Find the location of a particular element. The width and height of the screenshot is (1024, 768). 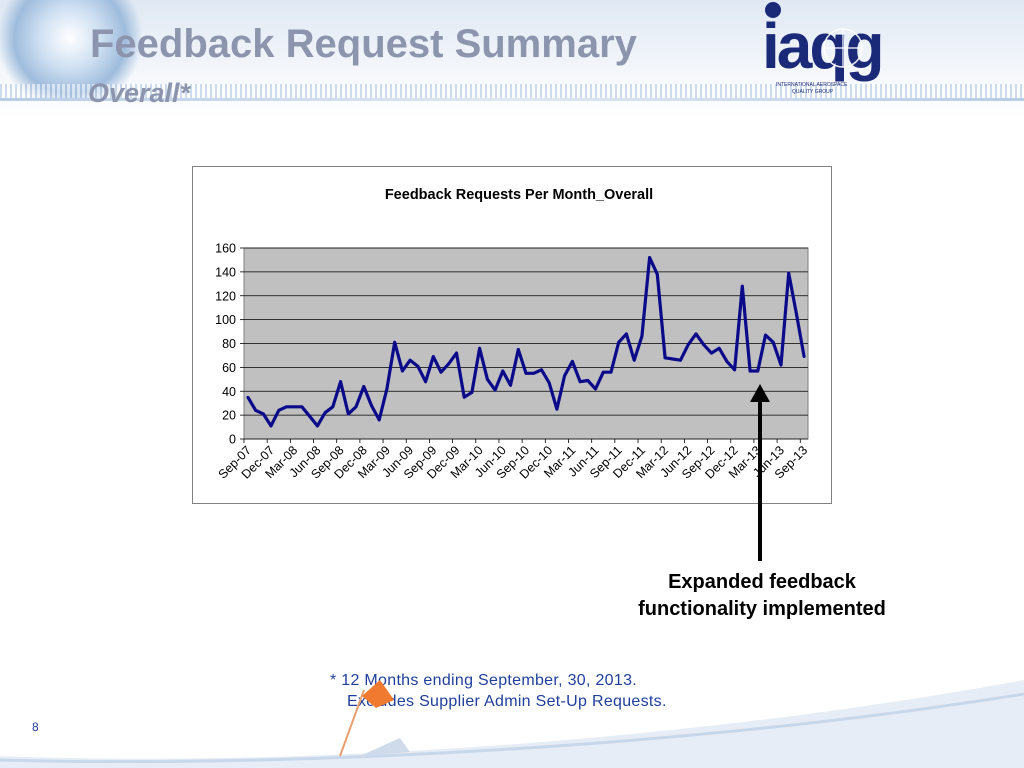

logo-caption-1: INTERNATIONAL AEROSPACE is located at coordinates (812, 85).